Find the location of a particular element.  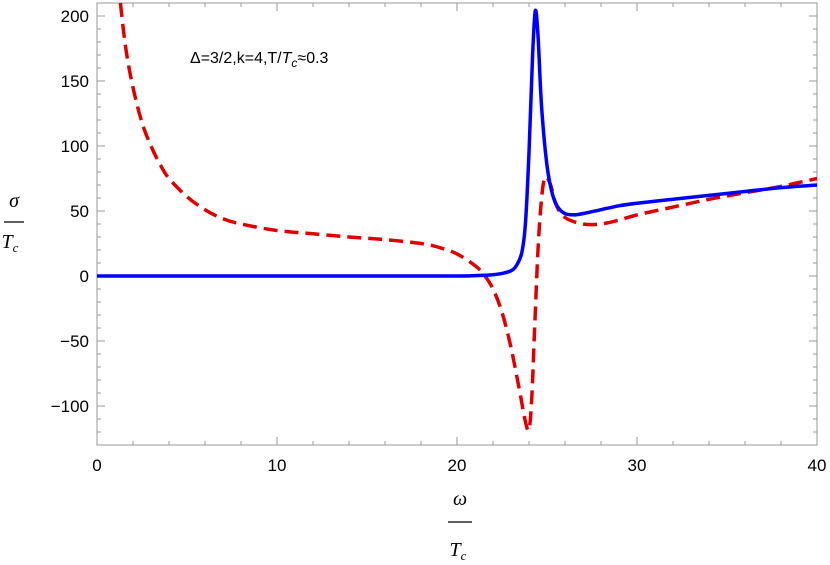

y-tick-label: 200 is located at coordinates (75, 16).